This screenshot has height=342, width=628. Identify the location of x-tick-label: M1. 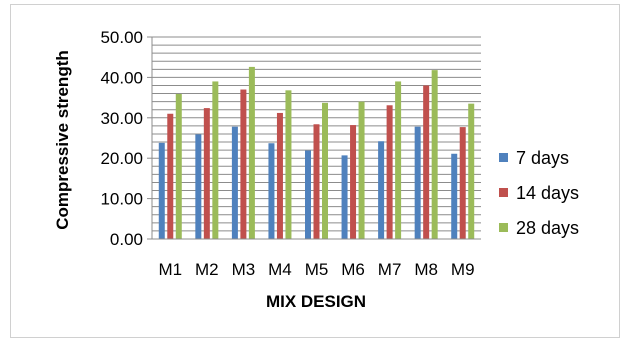
(170, 269).